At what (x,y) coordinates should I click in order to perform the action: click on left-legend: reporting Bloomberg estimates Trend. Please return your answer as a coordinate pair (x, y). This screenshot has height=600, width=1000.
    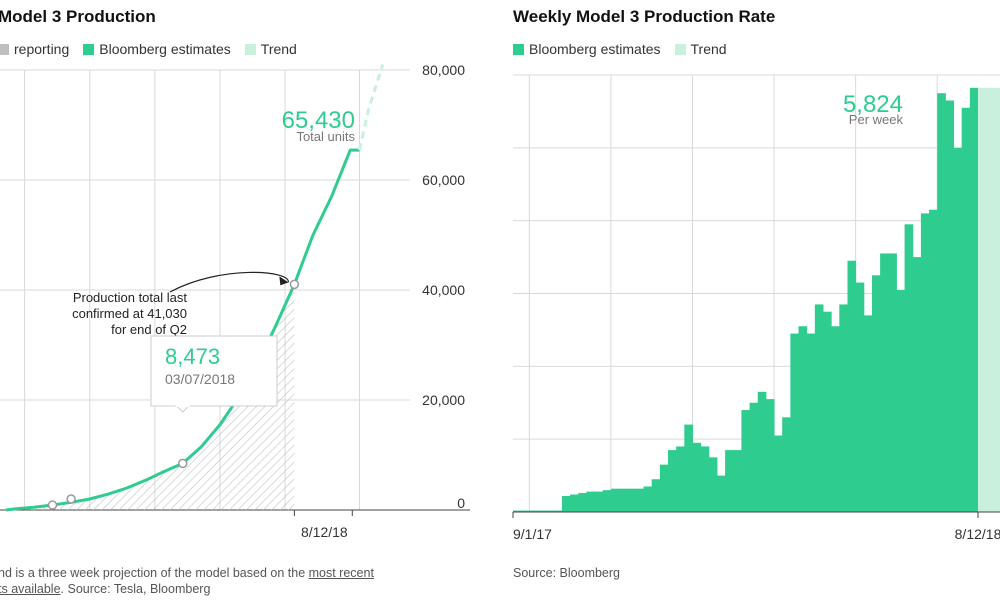
    Looking at the image, I should click on (155, 49).